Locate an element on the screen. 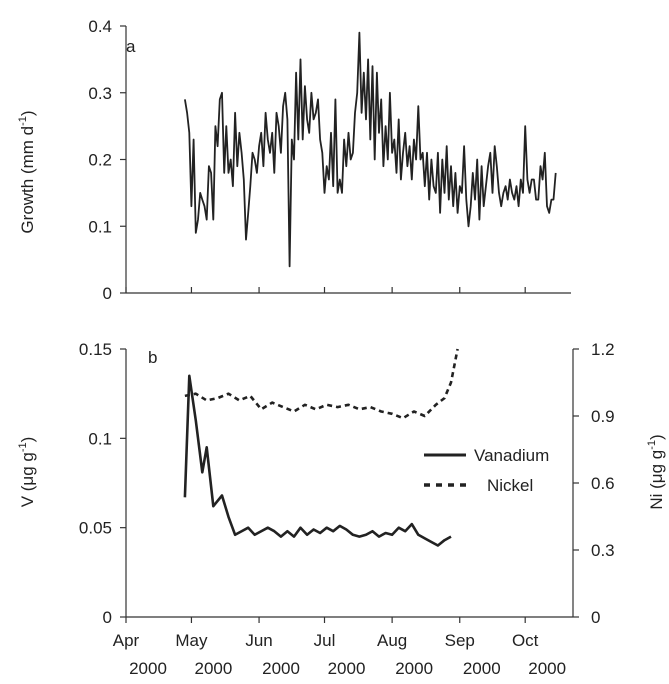 The height and width of the screenshot is (684, 669). panel-b-right-y-axis-title: Ni (μg g-1) is located at coordinates (656, 471).